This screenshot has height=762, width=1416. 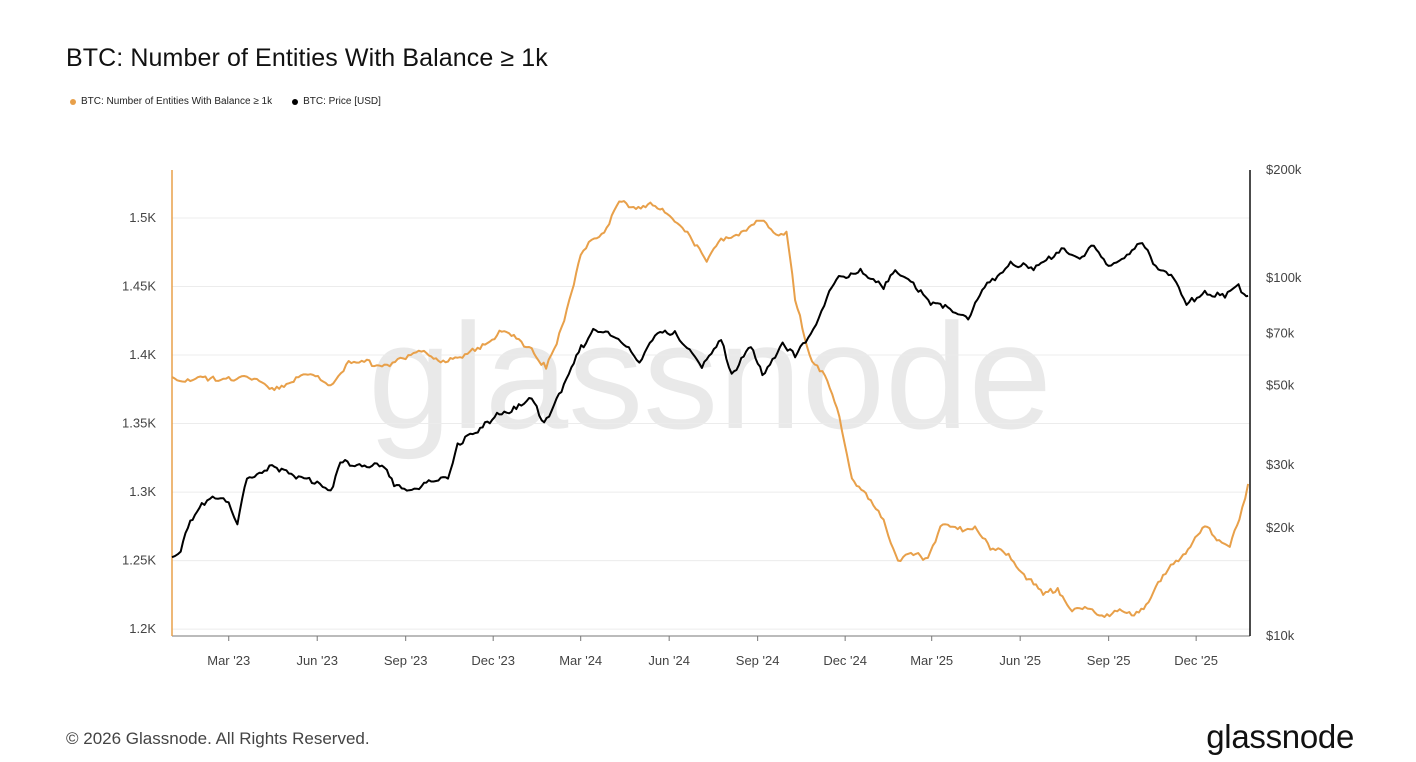 What do you see at coordinates (710, 376) in the screenshot?
I see `watermark-text: glassnode` at bounding box center [710, 376].